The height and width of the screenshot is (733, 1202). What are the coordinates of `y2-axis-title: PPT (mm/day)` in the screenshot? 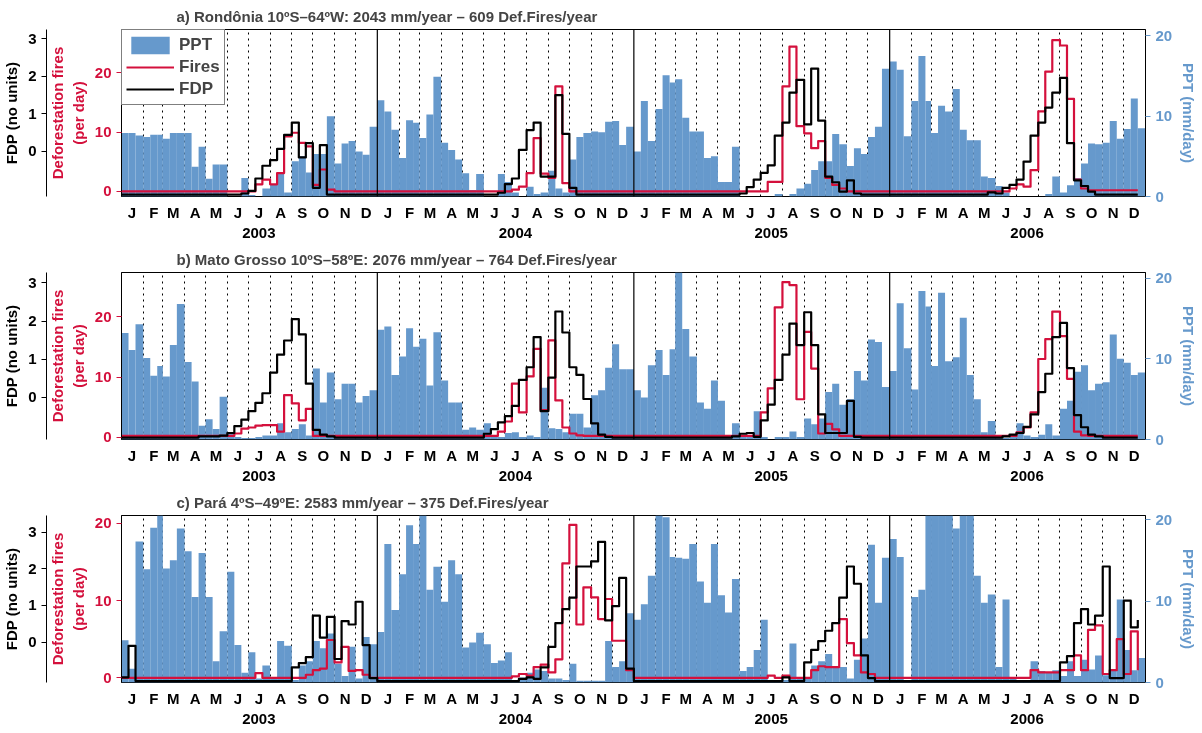 It's located at (1189, 356).